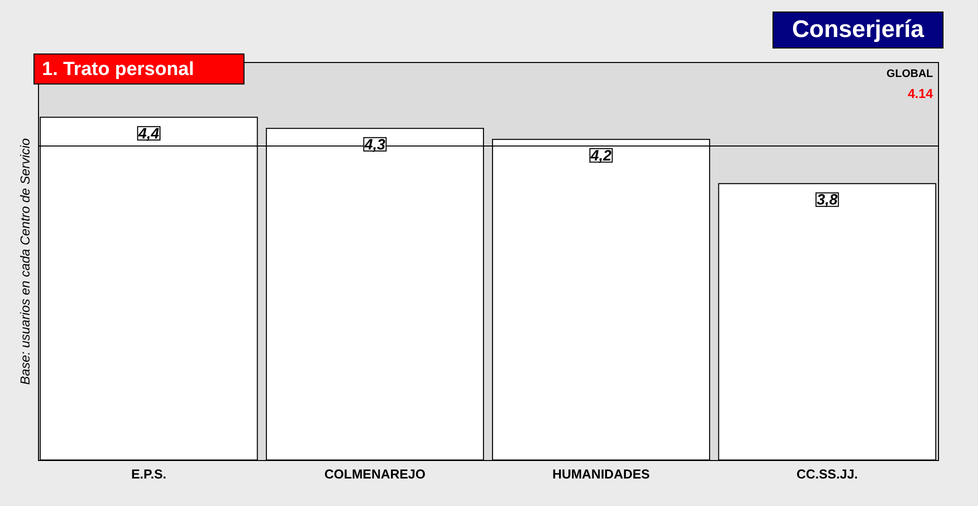 The image size is (978, 506). I want to click on data-label: 4,3, so click(375, 145).